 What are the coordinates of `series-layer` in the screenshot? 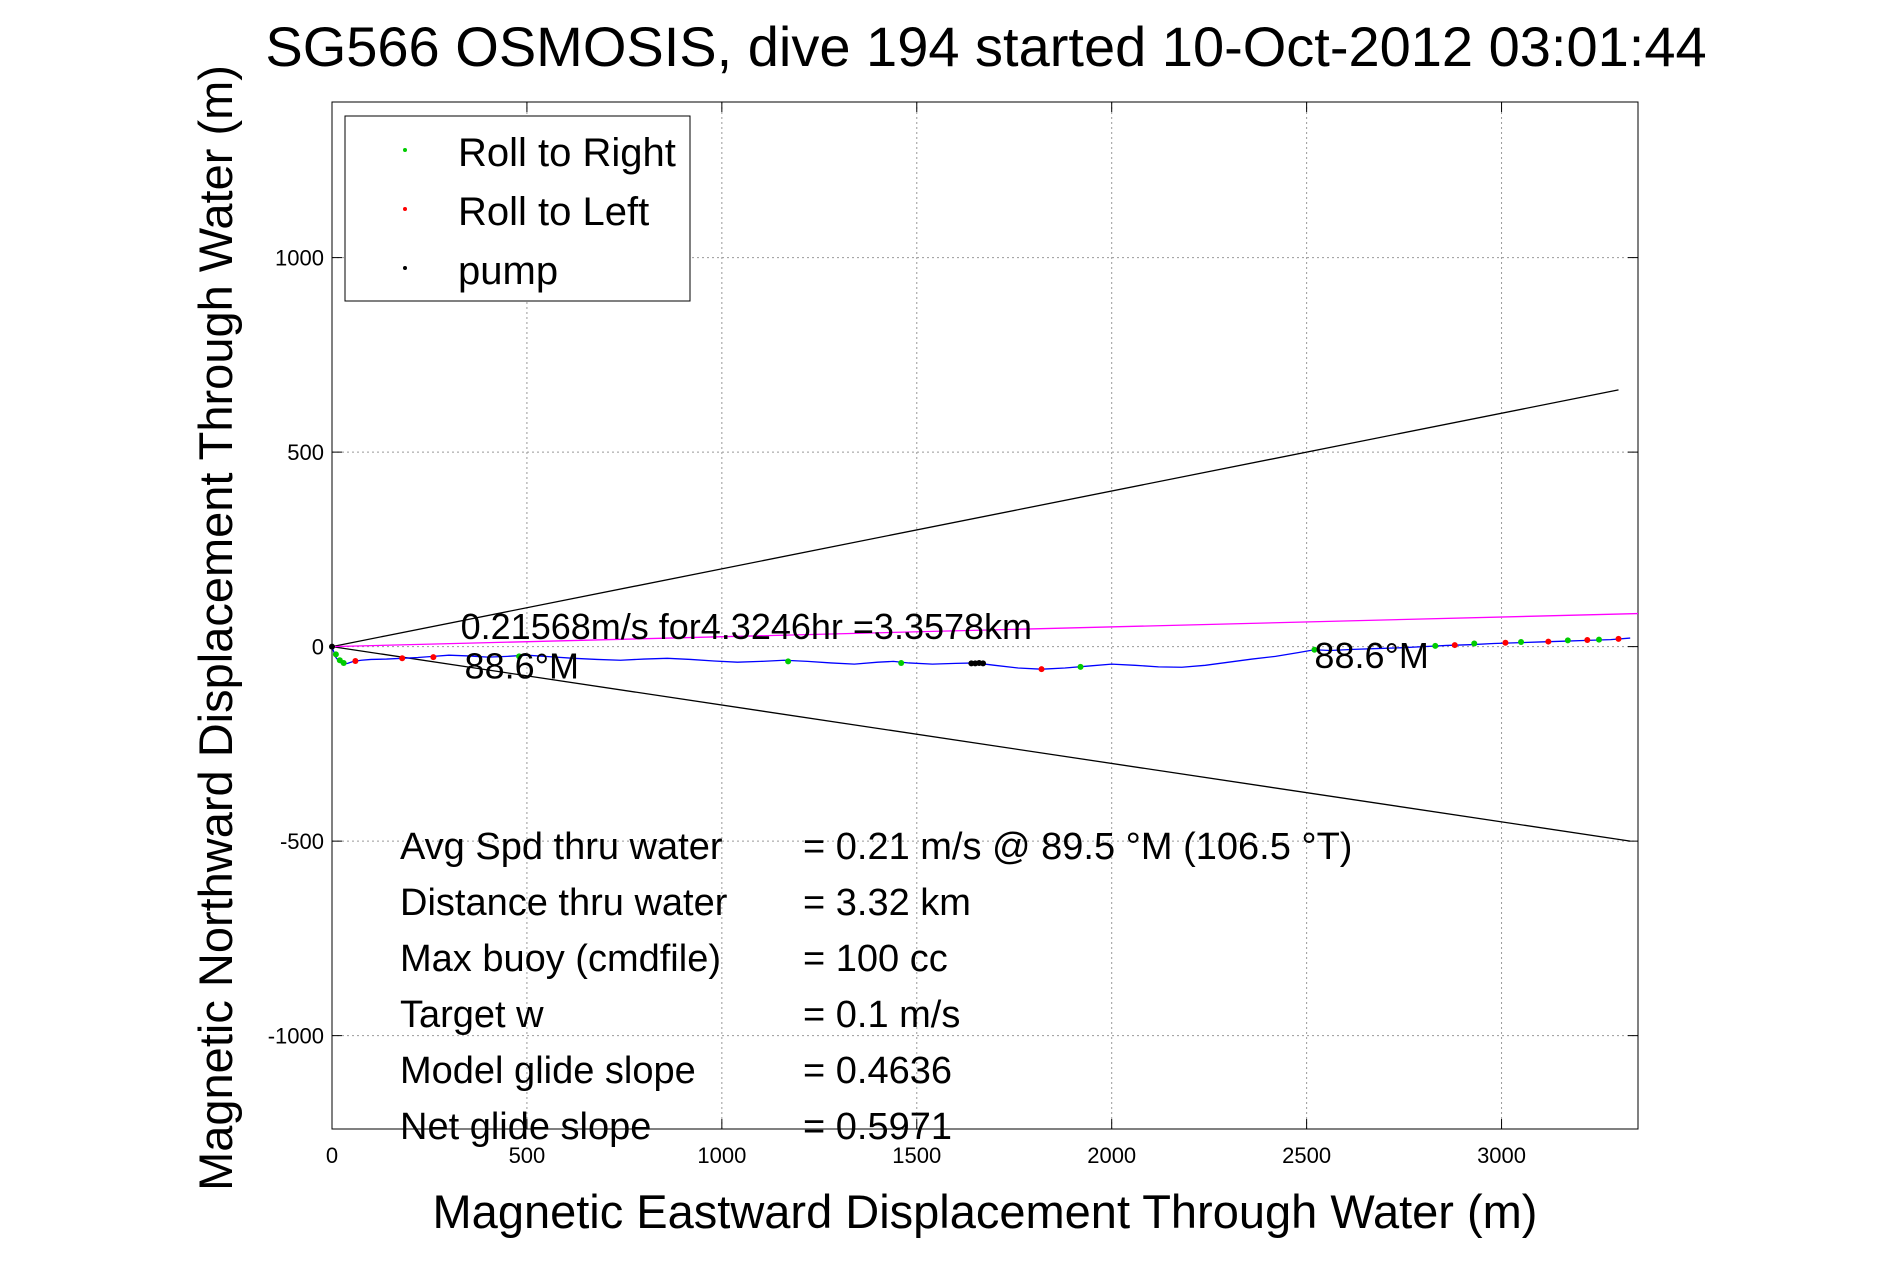 It's located at (981, 653).